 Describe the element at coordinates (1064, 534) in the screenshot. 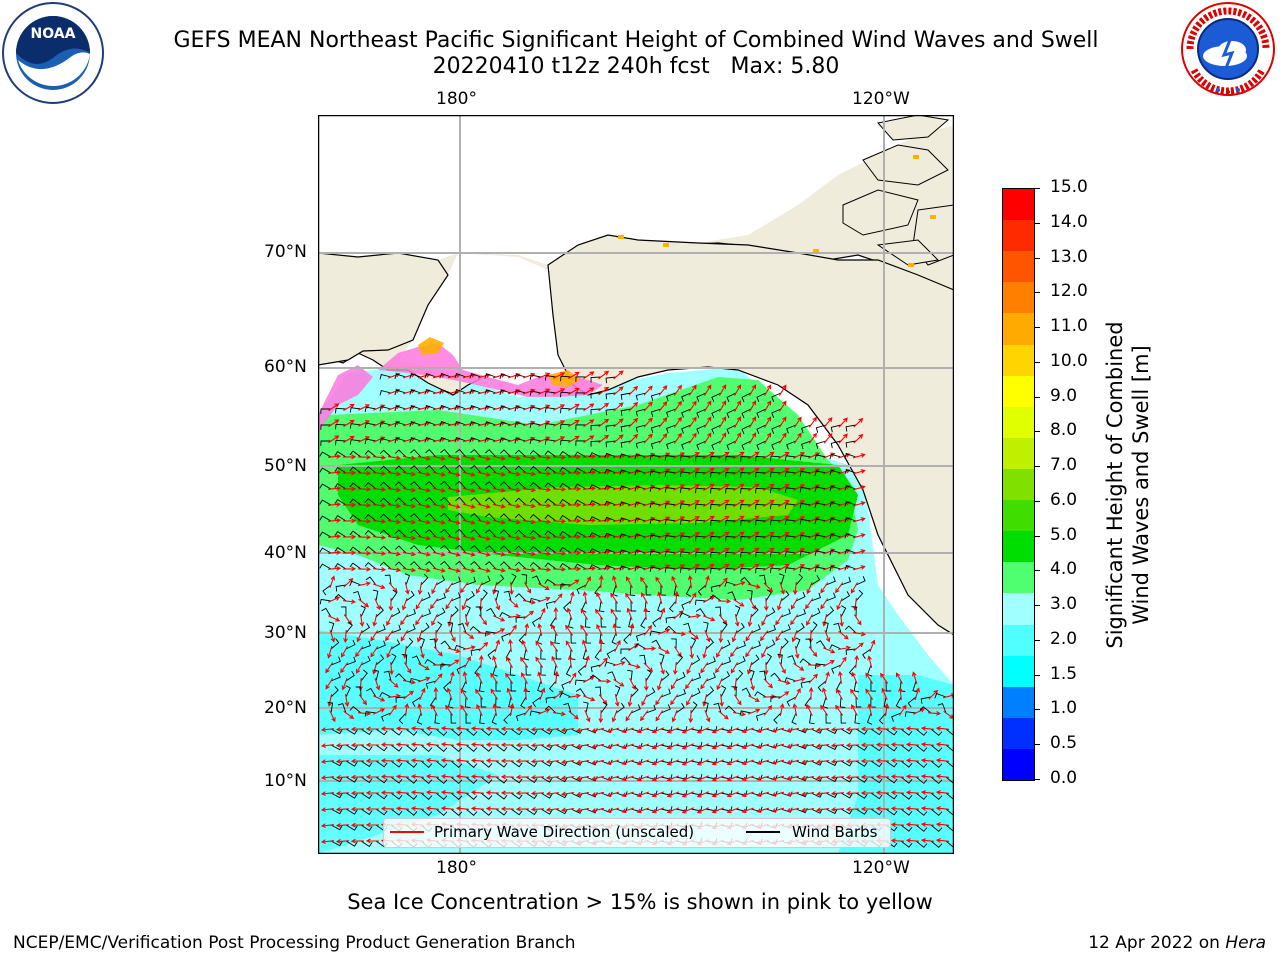

I see `colorbar-tick-label: 5.0` at that location.